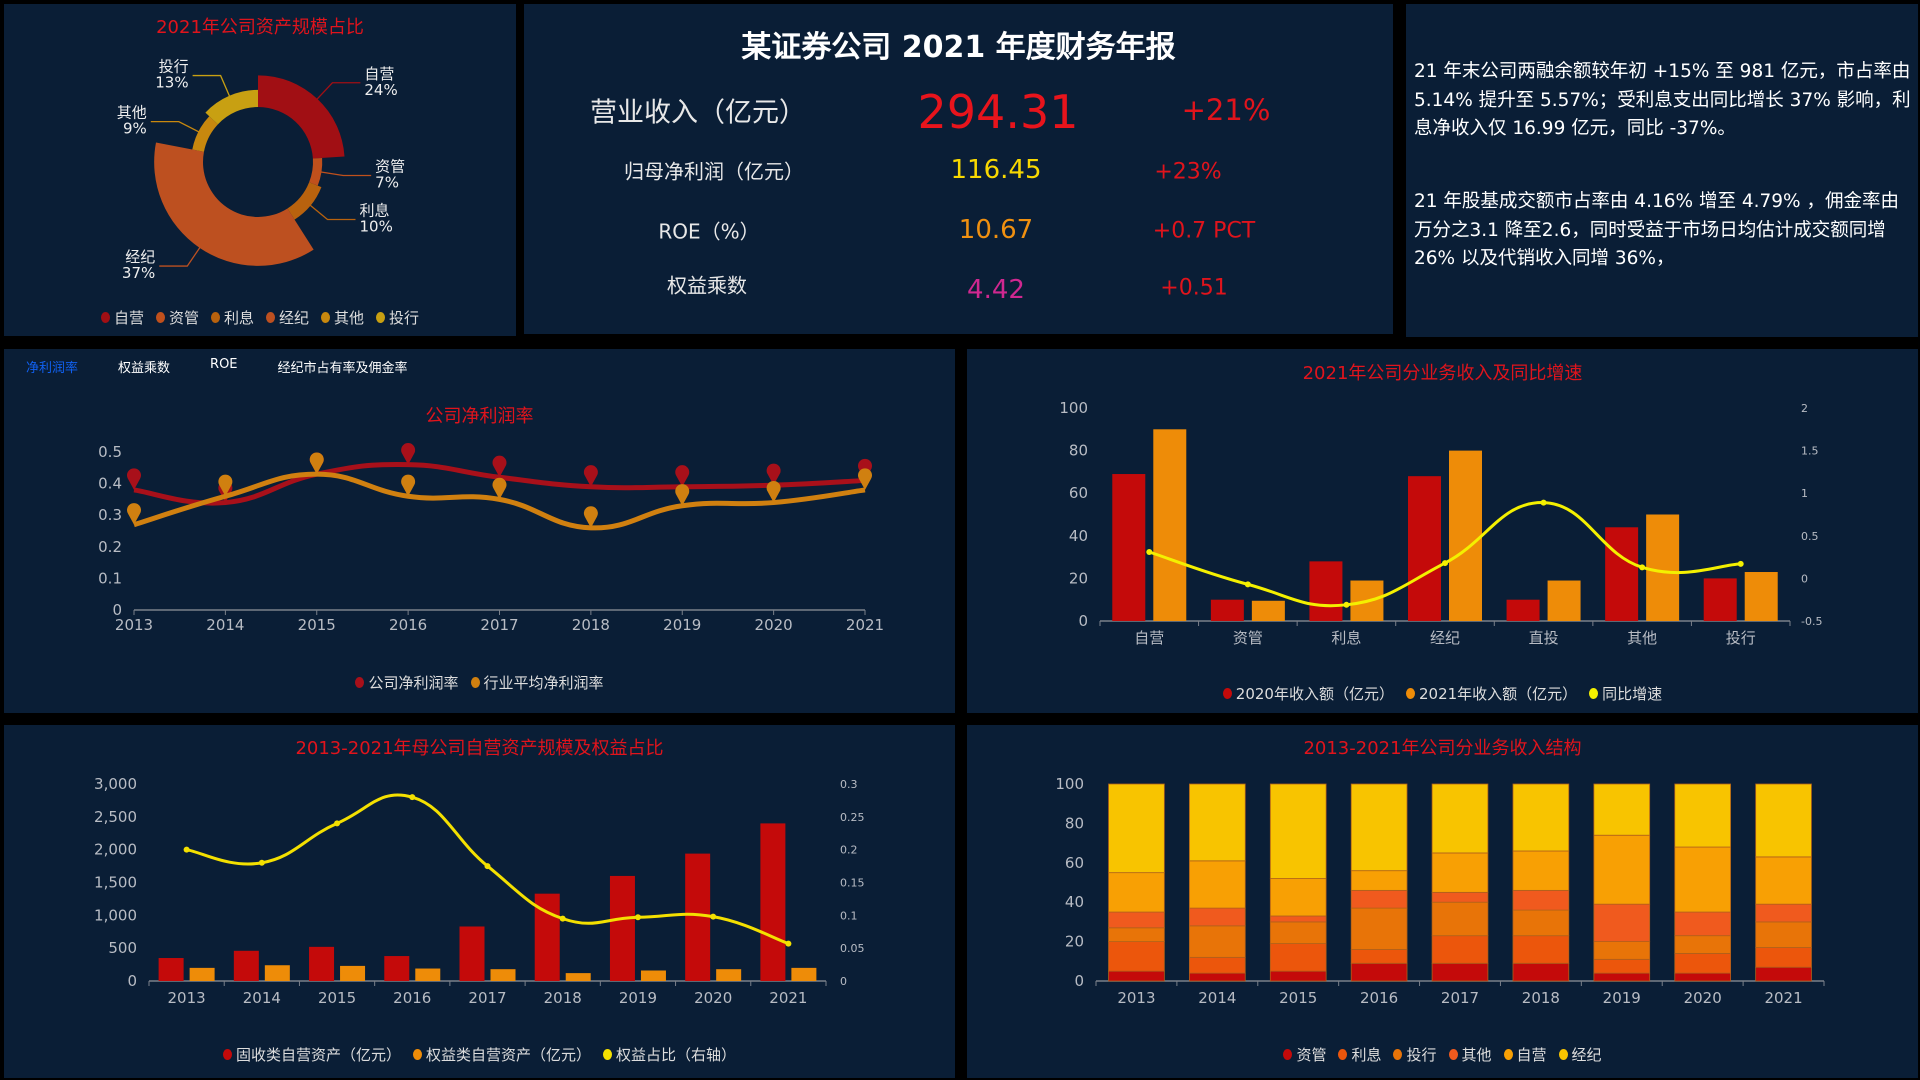 The image size is (1920, 1080). I want to click on y2-tick-label: 1.5, so click(1810, 451).